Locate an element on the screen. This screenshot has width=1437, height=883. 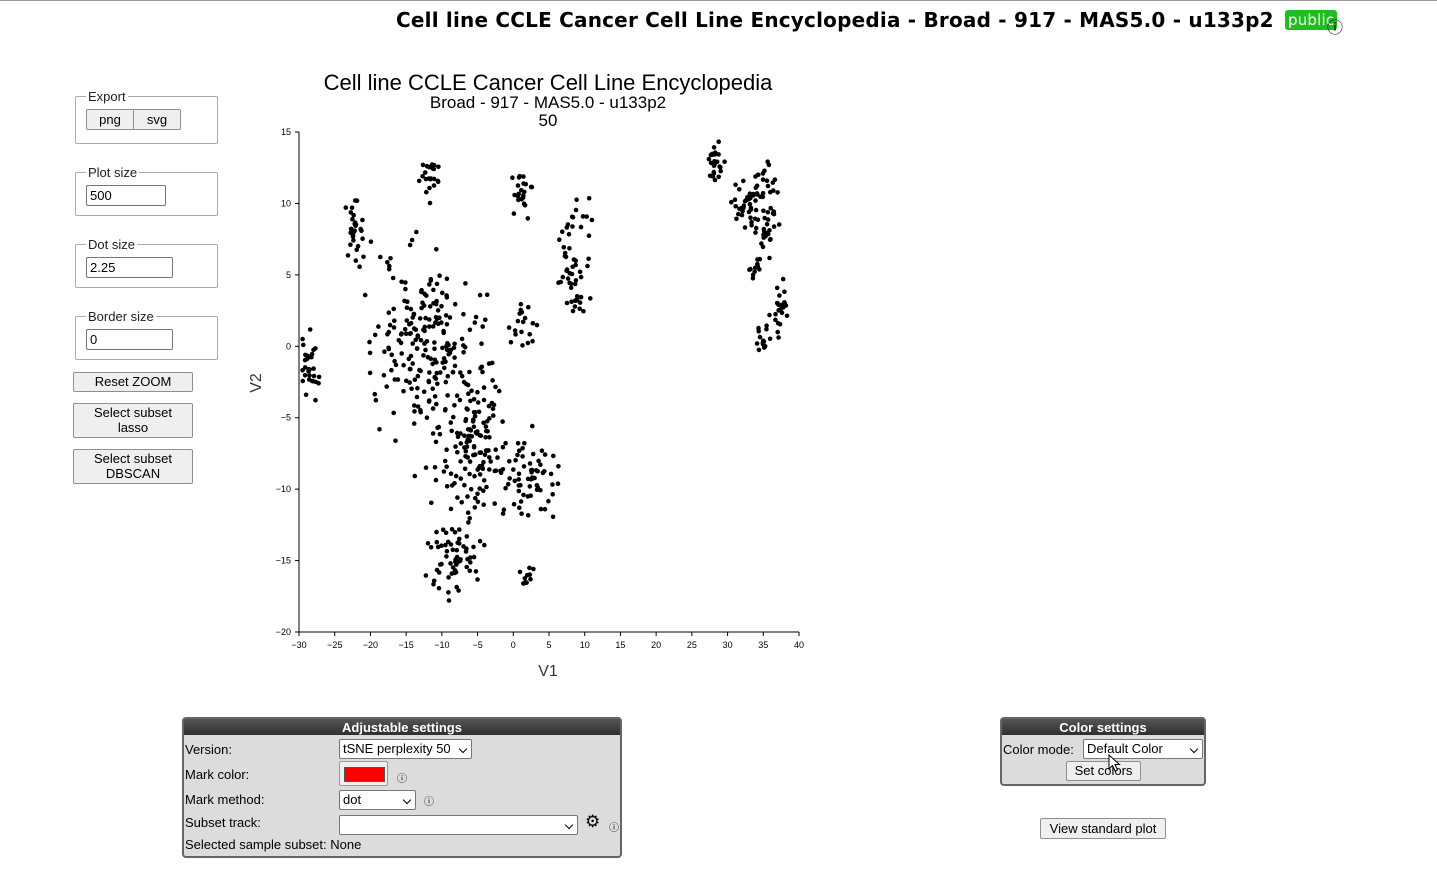
subset-track-select is located at coordinates (458, 825).